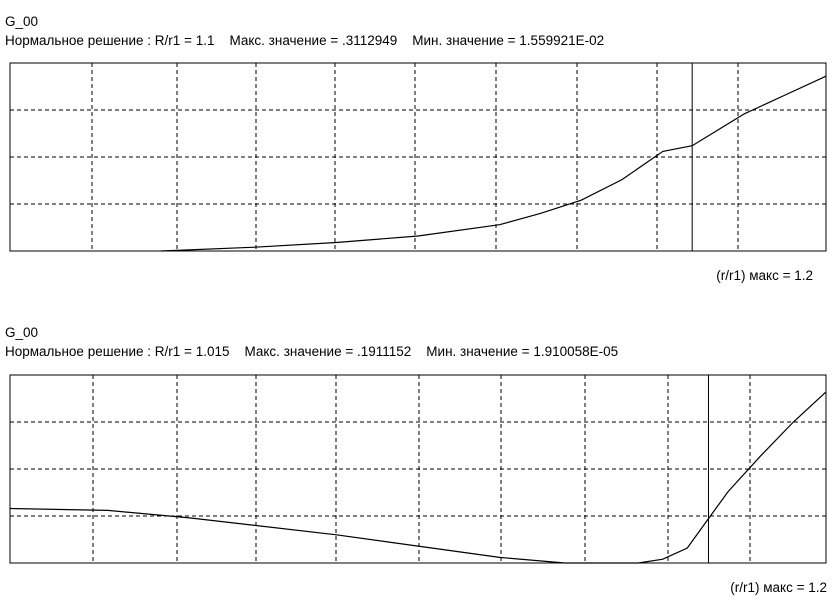 The height and width of the screenshot is (601, 833). Describe the element at coordinates (22, 332) in the screenshot. I see `chart-2-title: G_00` at that location.